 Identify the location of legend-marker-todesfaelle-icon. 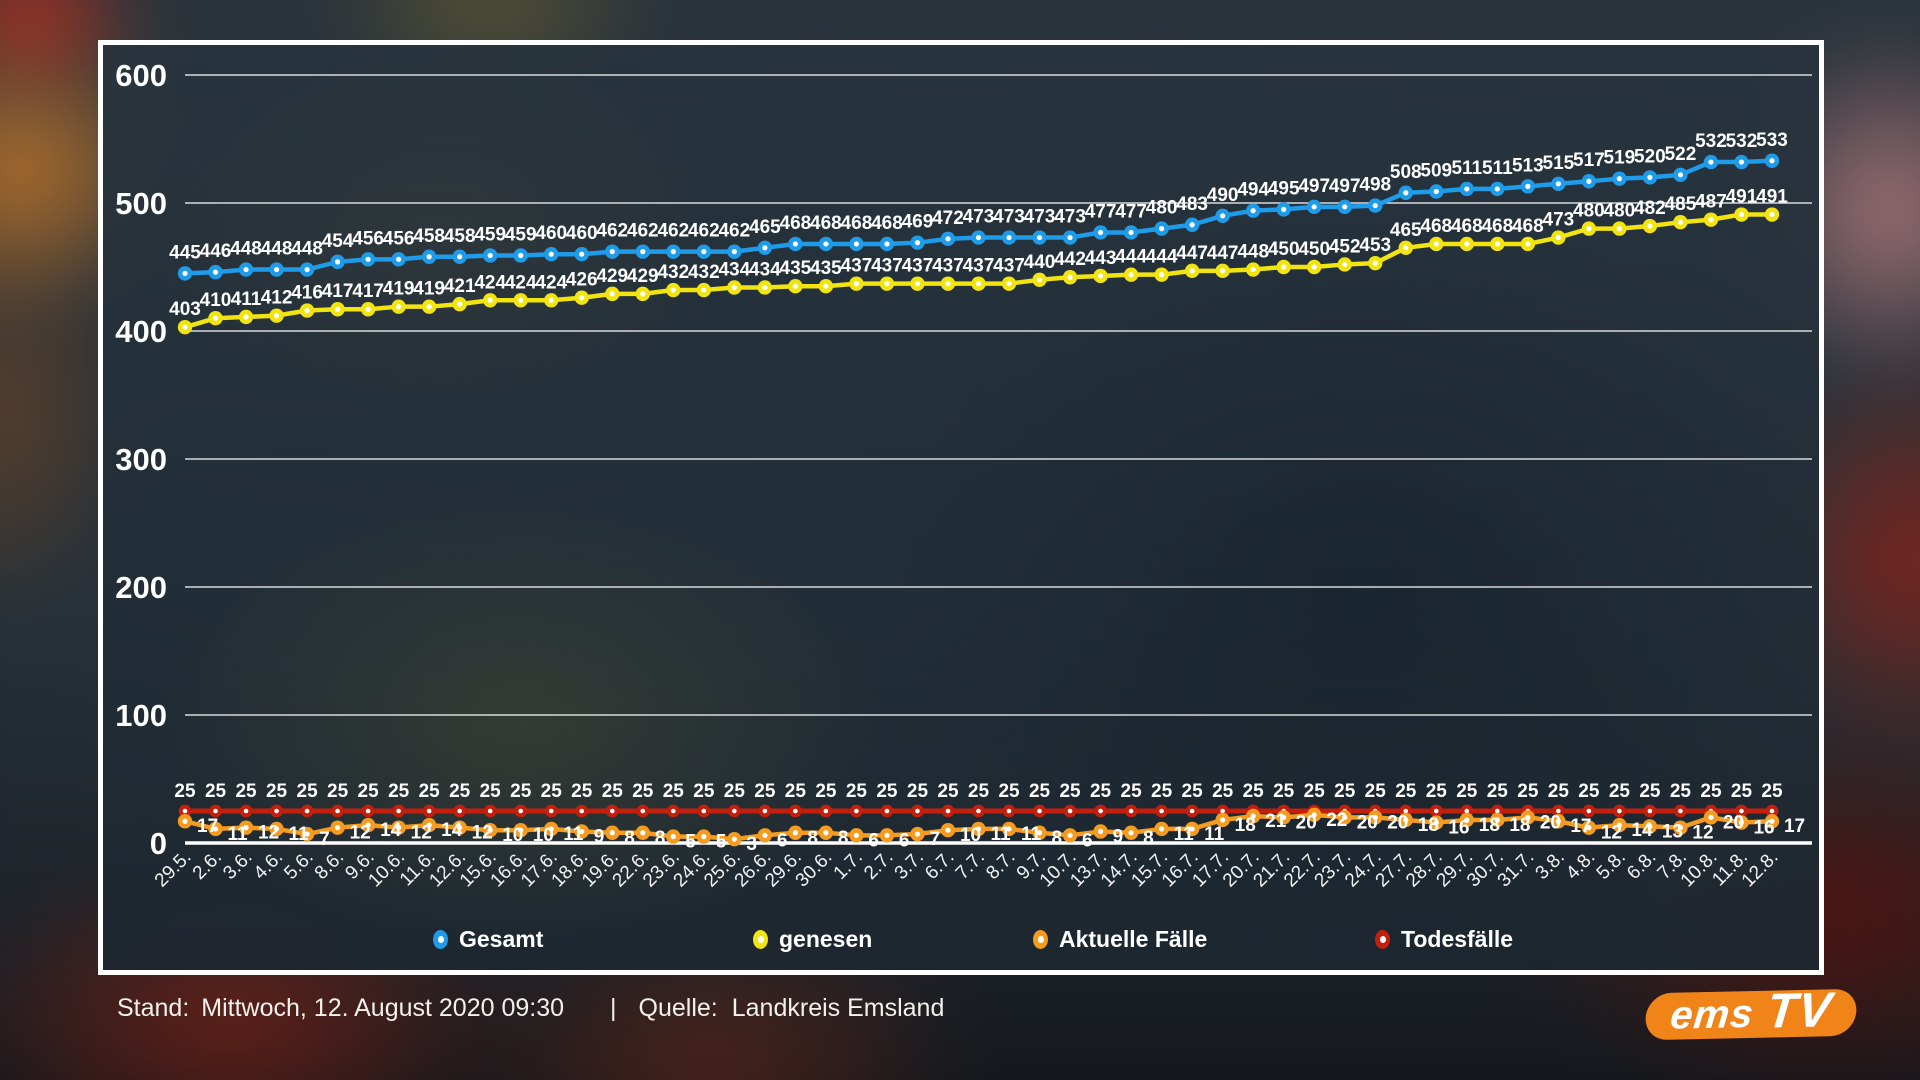
(1382, 939).